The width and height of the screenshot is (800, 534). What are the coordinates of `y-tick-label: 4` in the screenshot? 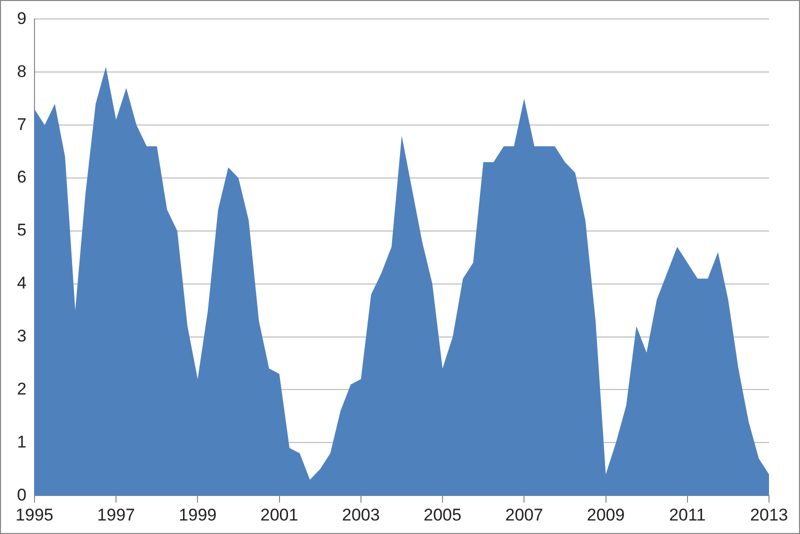 It's located at (21, 283).